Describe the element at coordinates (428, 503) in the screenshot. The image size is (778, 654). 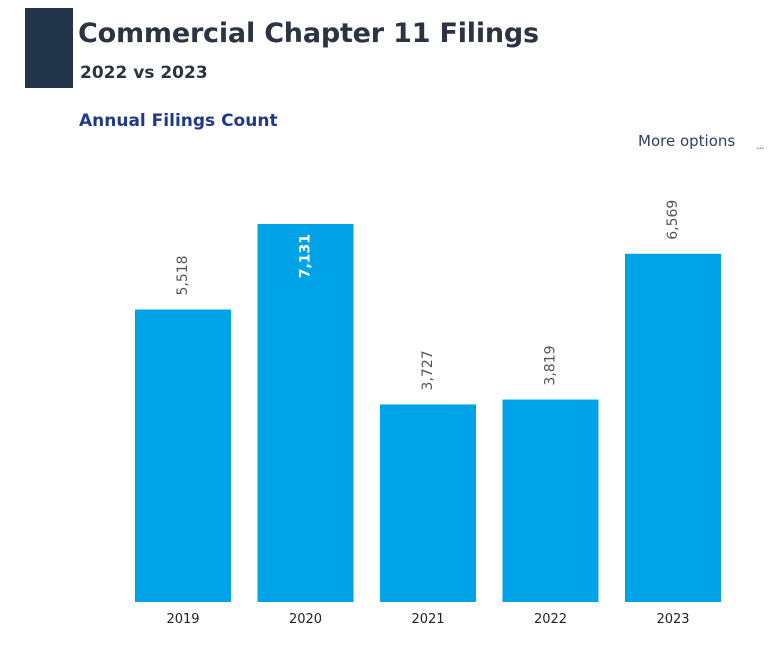
I see `bar-2021` at that location.